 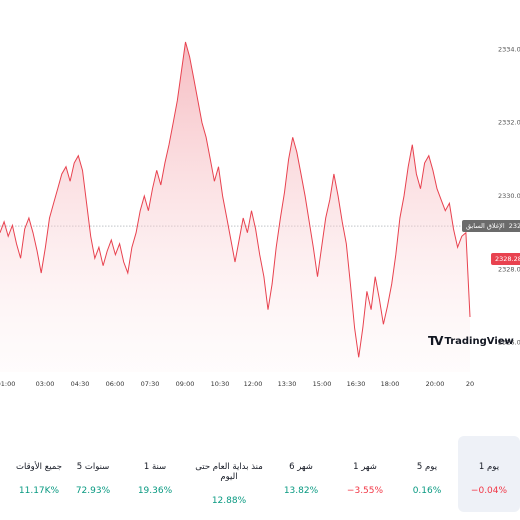 What do you see at coordinates (365, 491) in the screenshot?
I see `period-change: −3.55%` at bounding box center [365, 491].